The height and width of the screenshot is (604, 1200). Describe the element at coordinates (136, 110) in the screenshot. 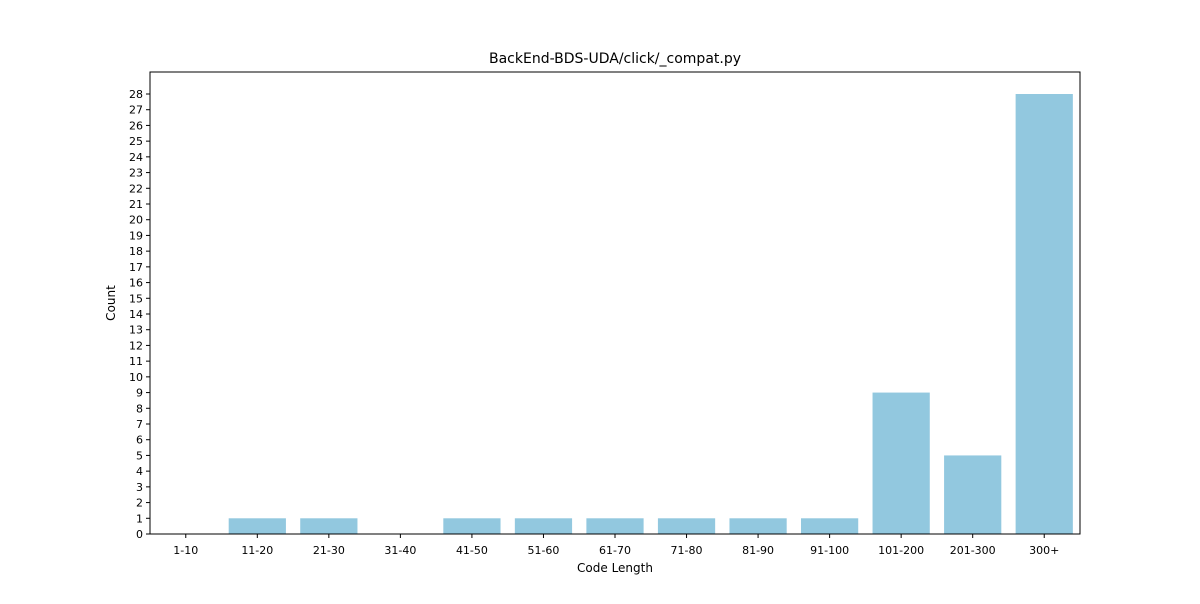

I see `y-tick-label: 27` at that location.